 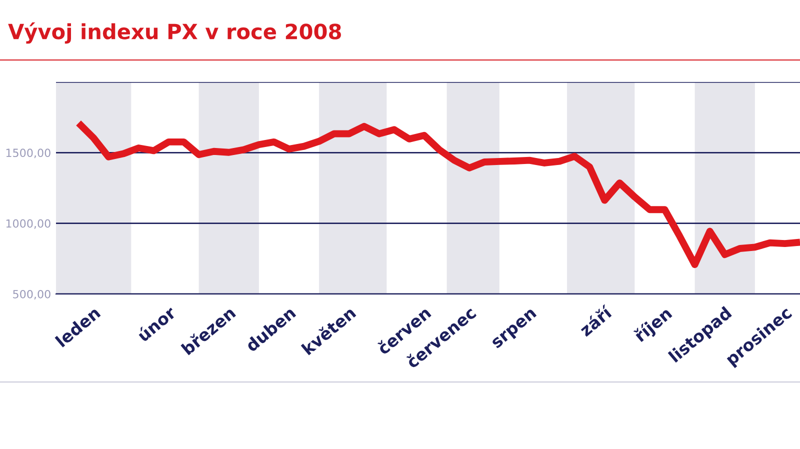 What do you see at coordinates (28, 224) in the screenshot?
I see `y-tick-label: 1000,00` at bounding box center [28, 224].